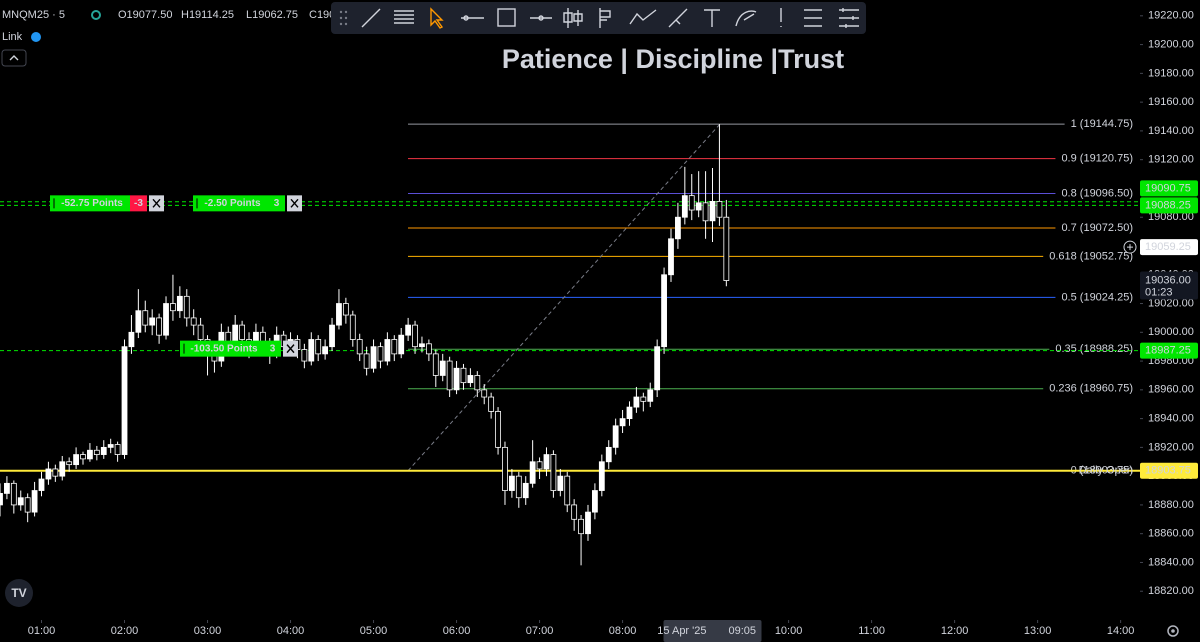 The height and width of the screenshot is (642, 1200). What do you see at coordinates (712, 18) in the screenshot?
I see `tool-text` at bounding box center [712, 18].